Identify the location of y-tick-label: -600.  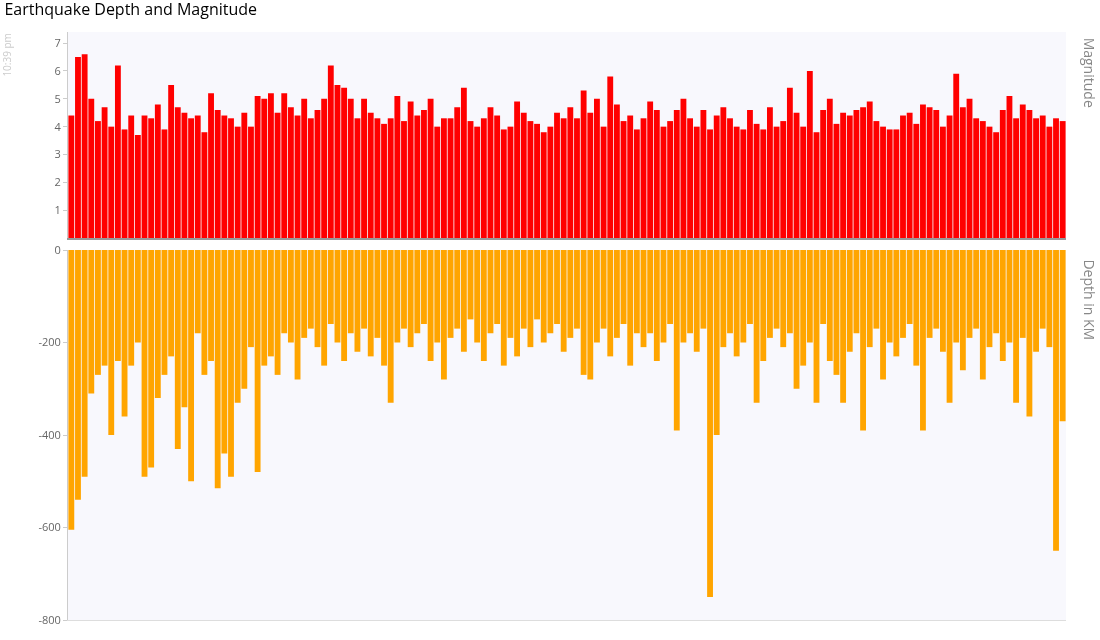
(49, 527).